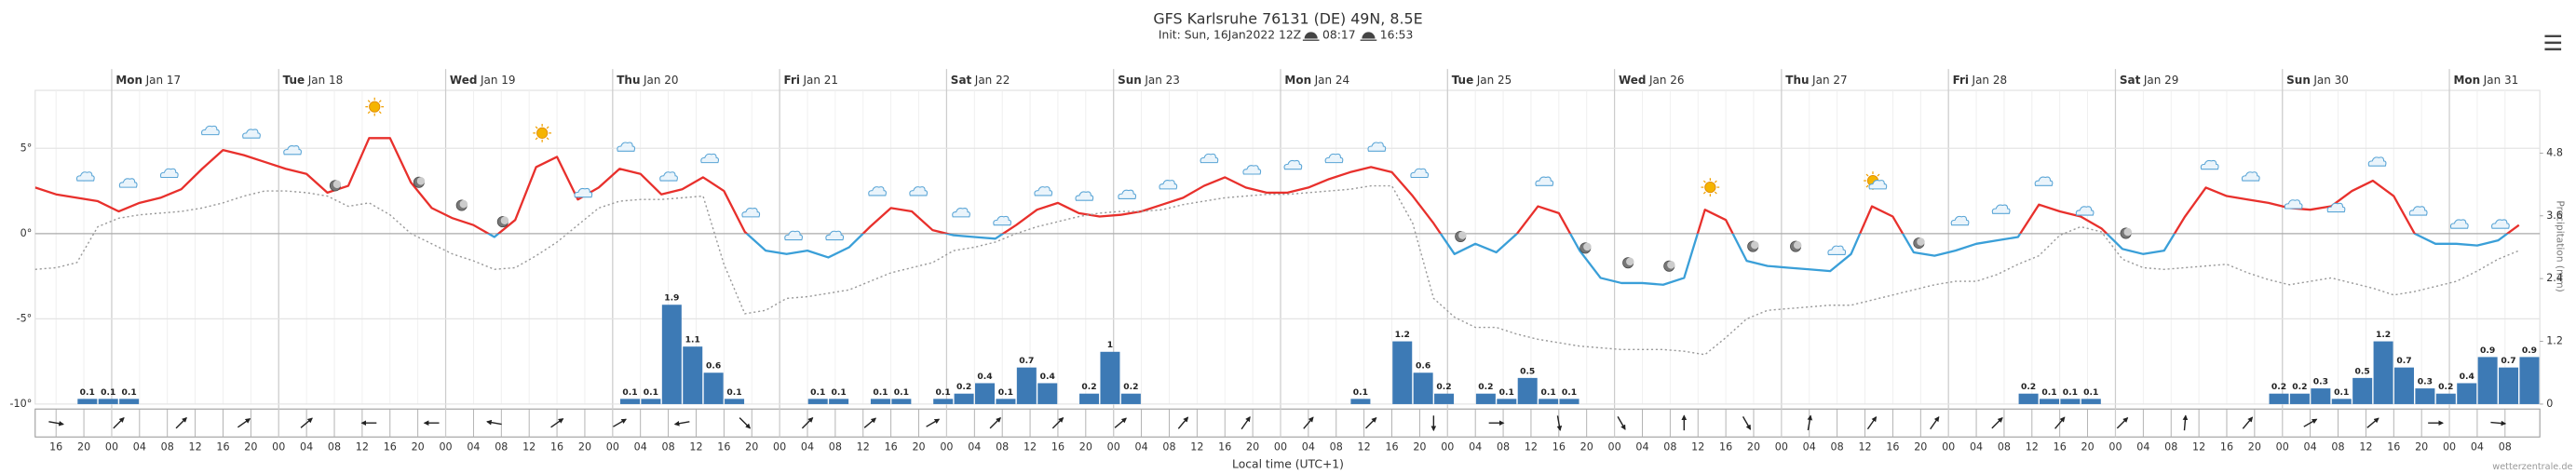 The height and width of the screenshot is (474, 2576). Describe the element at coordinates (1130, 80) in the screenshot. I see `day-weekday: Sun` at that location.